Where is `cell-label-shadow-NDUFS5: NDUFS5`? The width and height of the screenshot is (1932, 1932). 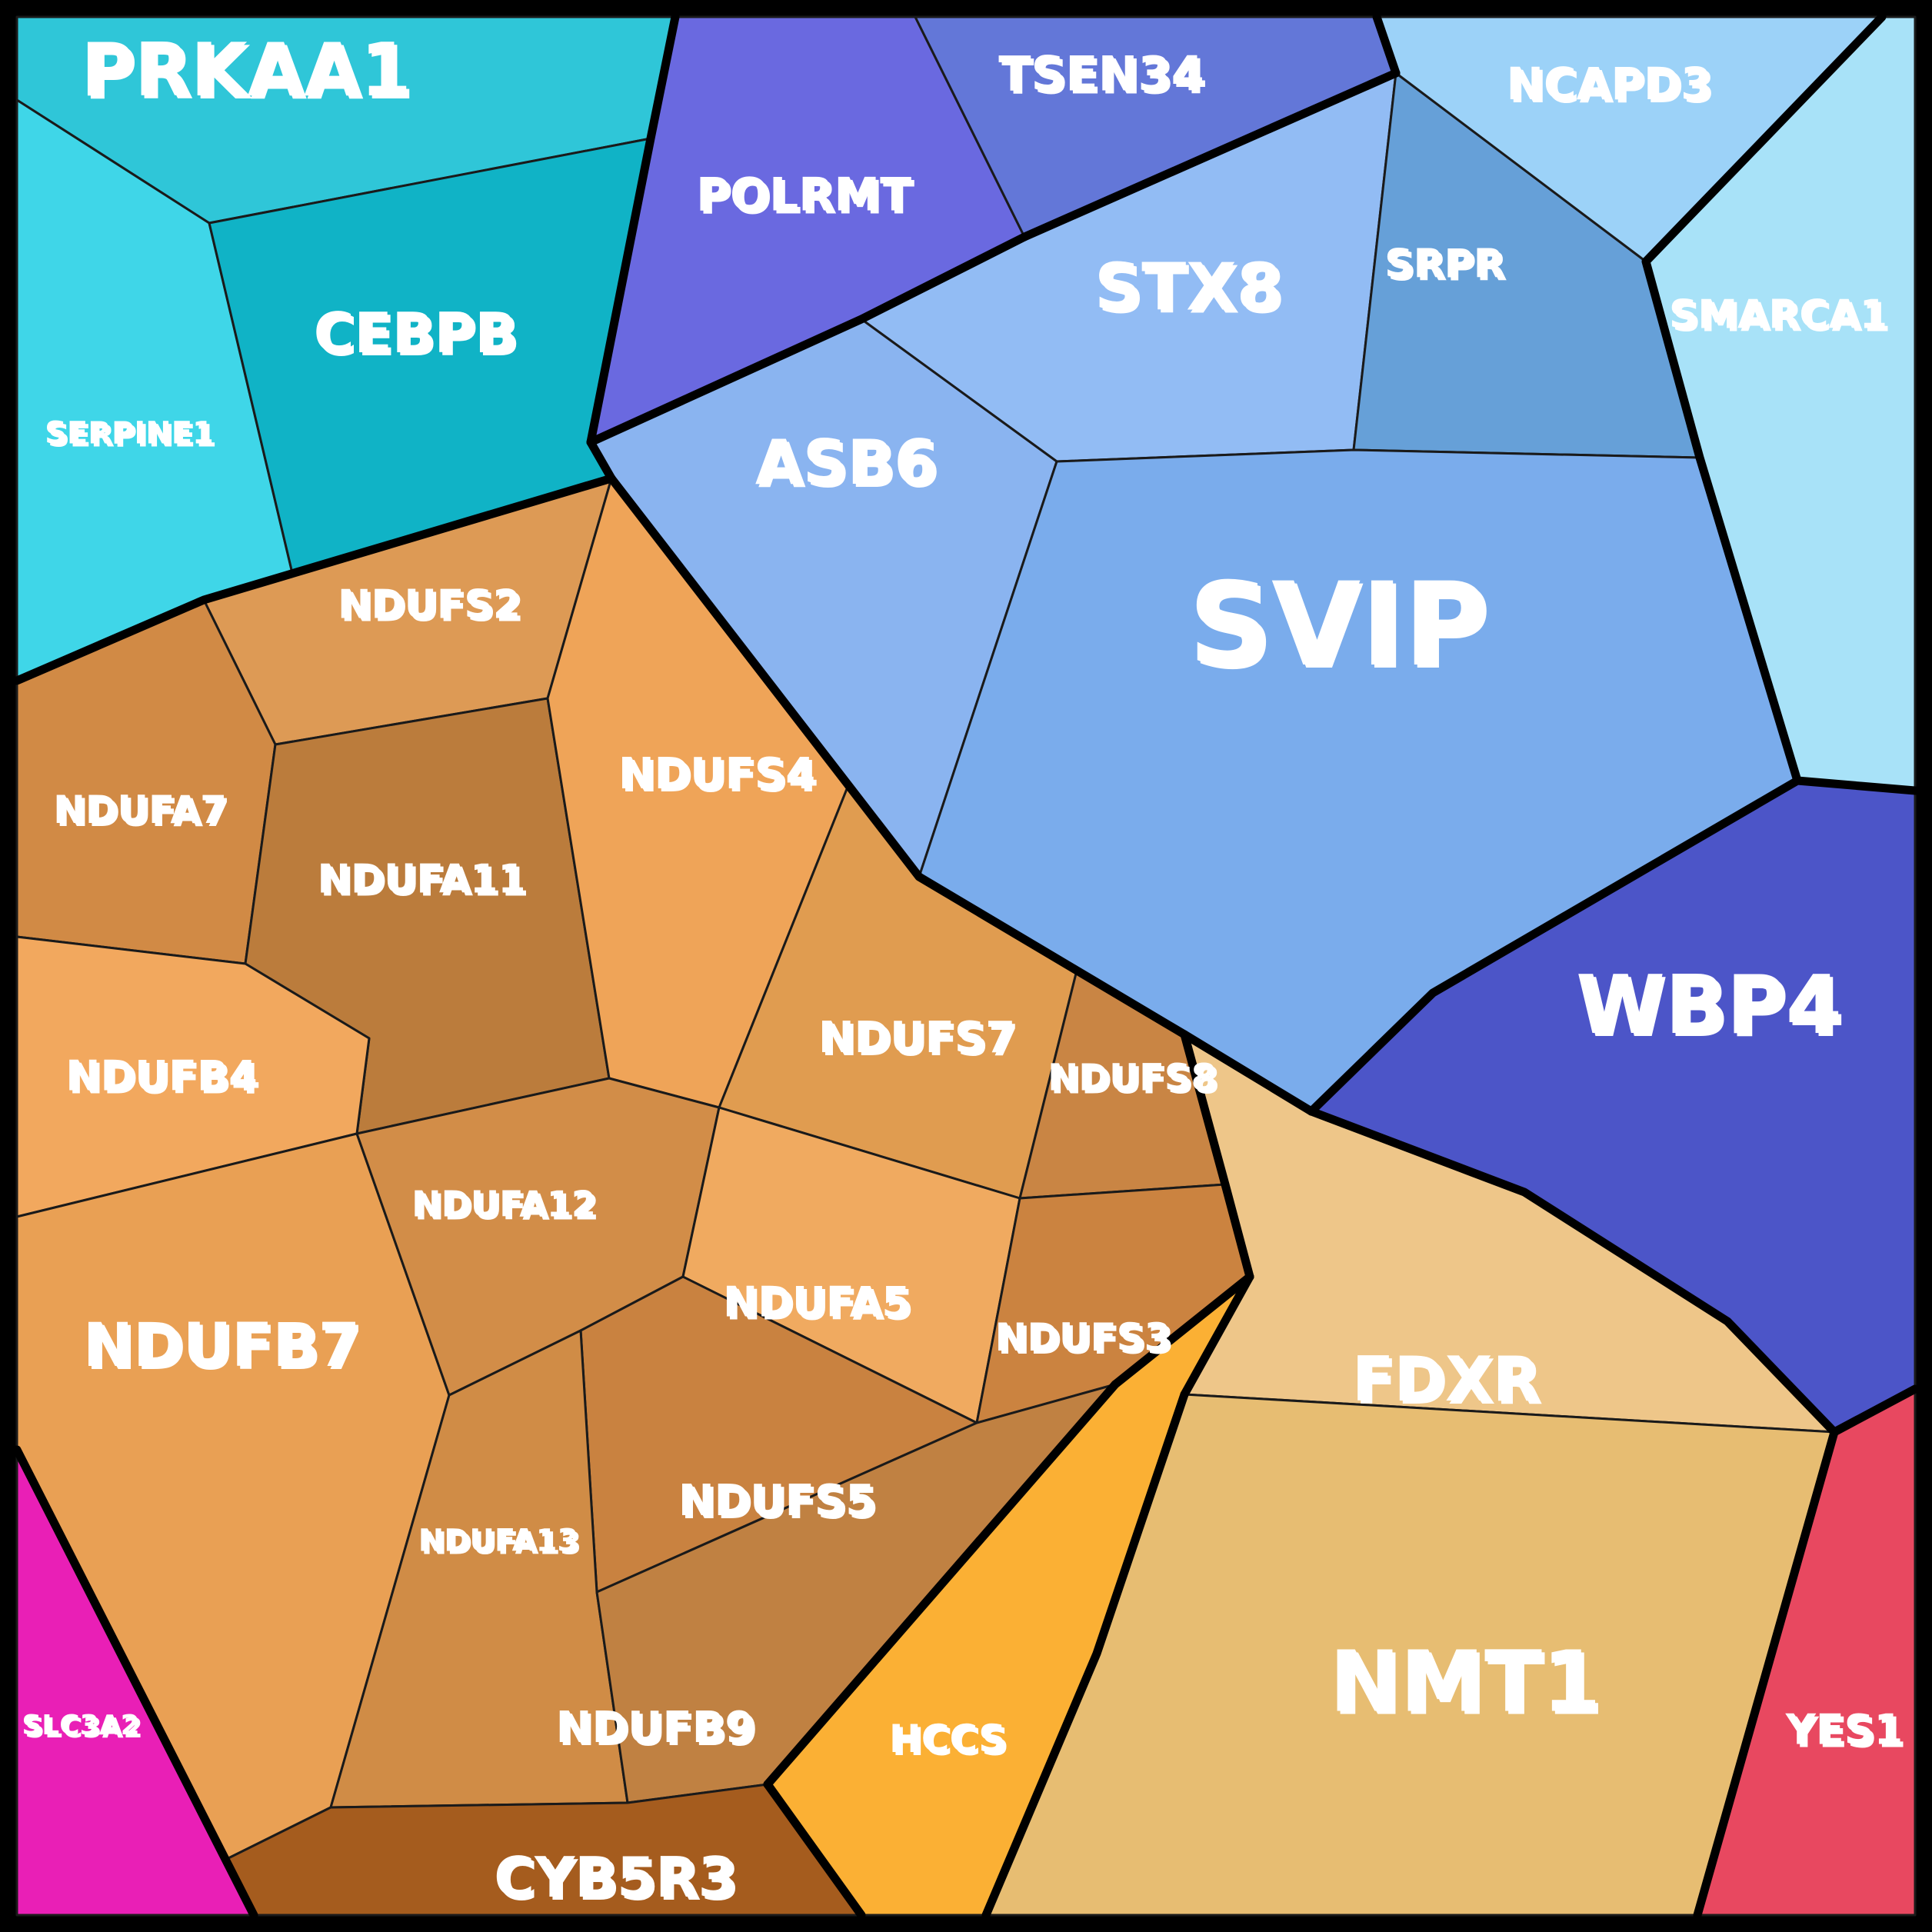
cell-label-shadow-NDUFS5: NDUFS5 is located at coordinates (779, 1504).